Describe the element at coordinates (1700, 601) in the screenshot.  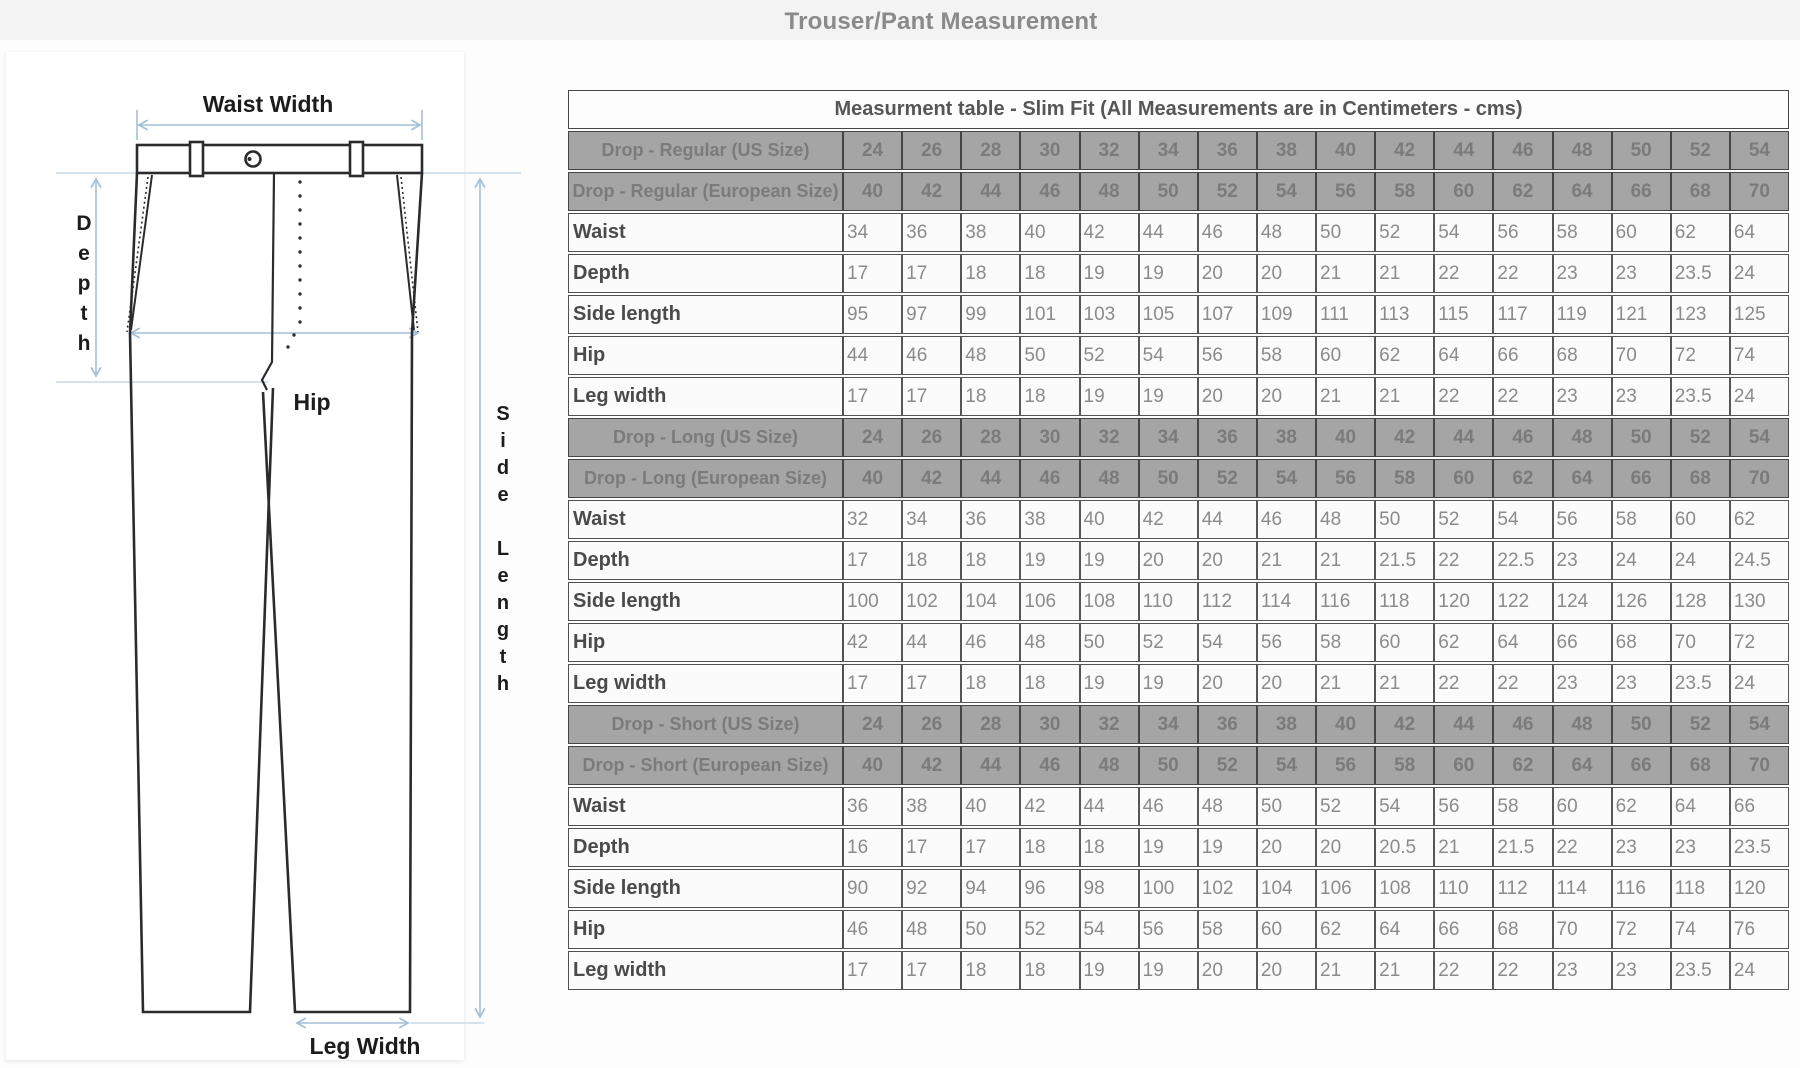
I see `measurement-cell: 128` at that location.